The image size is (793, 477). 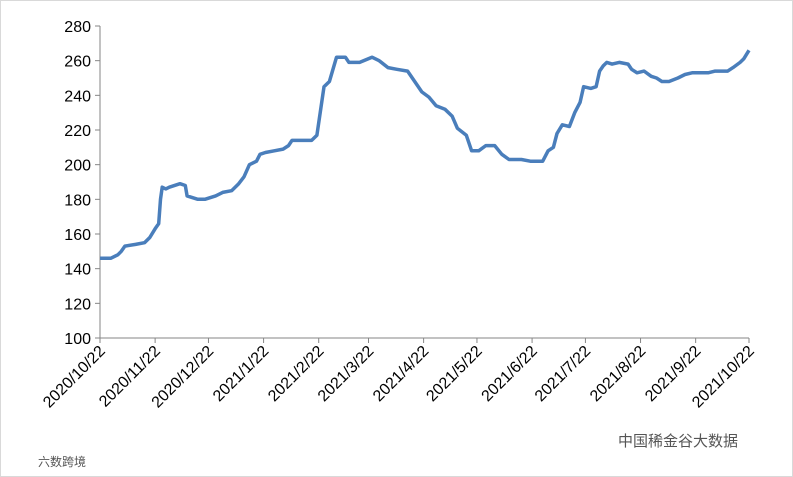 What do you see at coordinates (77, 62) in the screenshot?
I see `y-tick-label: 260` at bounding box center [77, 62].